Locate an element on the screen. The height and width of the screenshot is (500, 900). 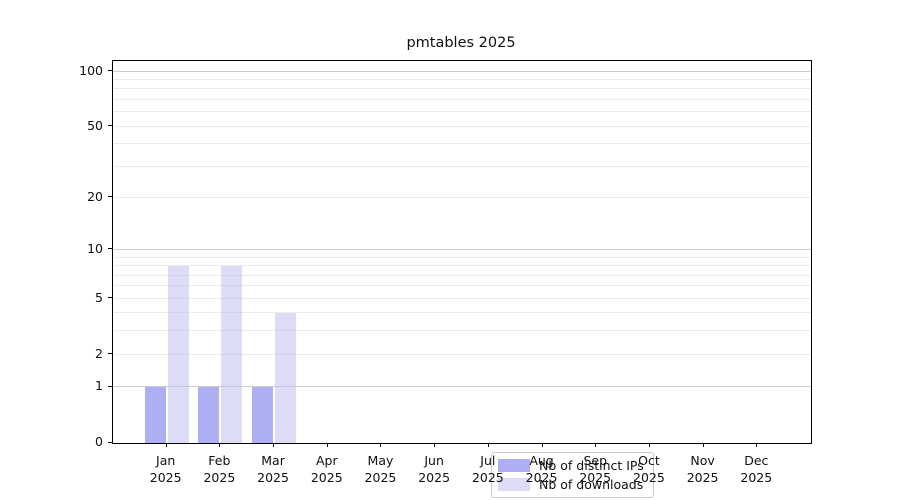
x-tick-label: Jun 2025 is located at coordinates (434, 469).